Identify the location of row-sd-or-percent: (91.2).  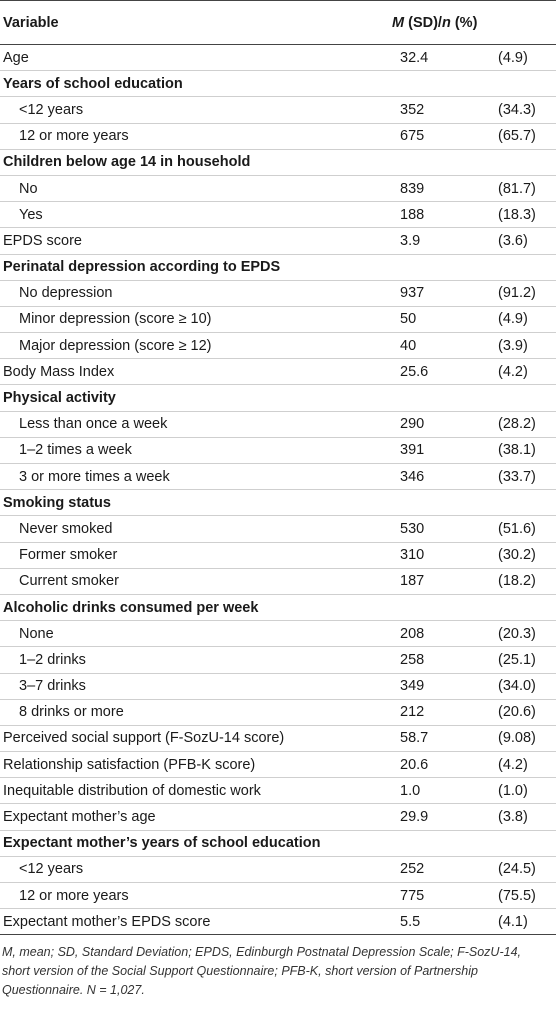
(517, 293).